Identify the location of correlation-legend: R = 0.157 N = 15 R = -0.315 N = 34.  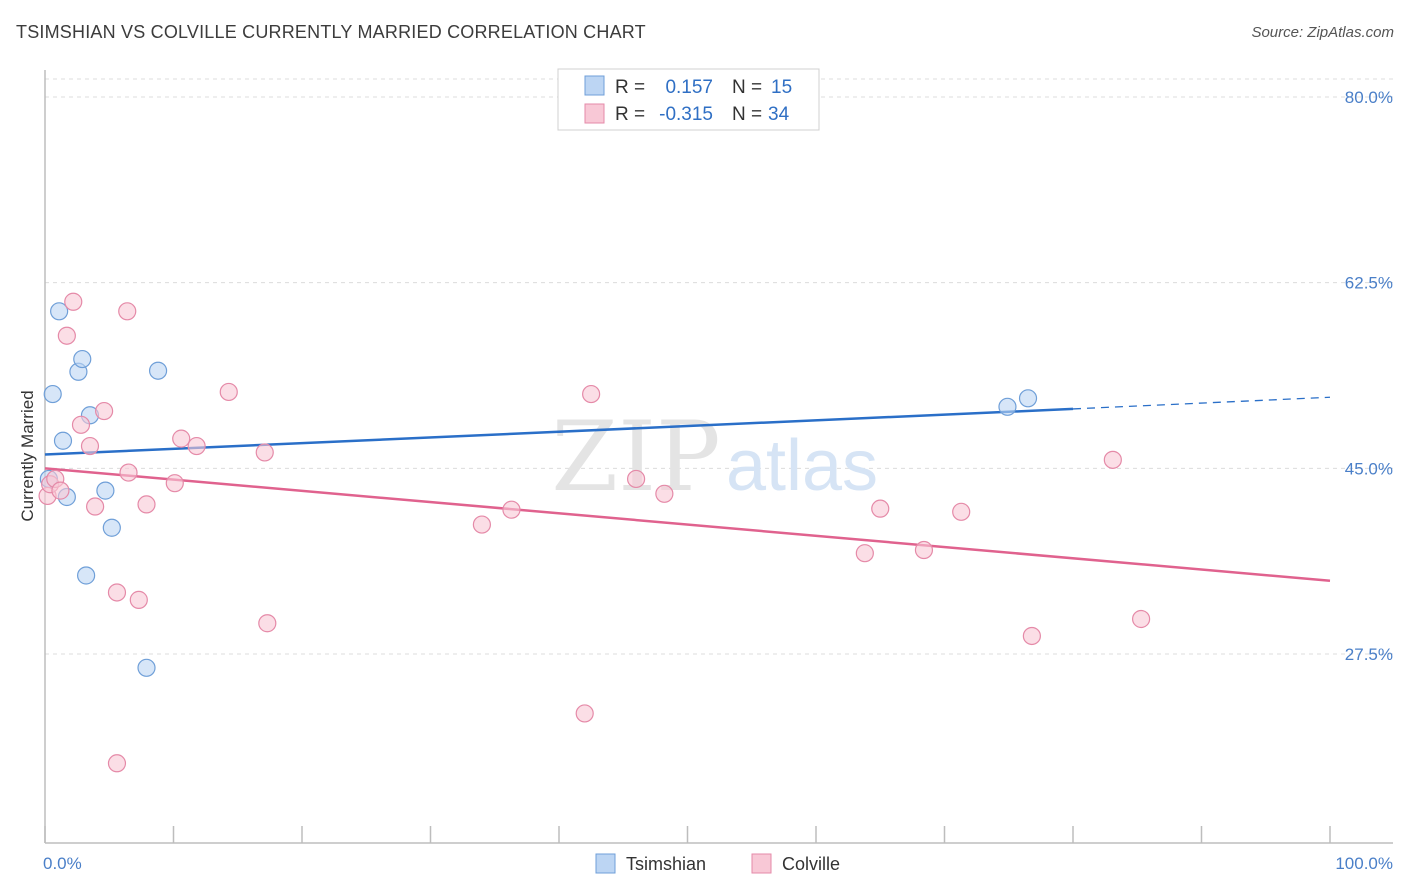
(688, 99).